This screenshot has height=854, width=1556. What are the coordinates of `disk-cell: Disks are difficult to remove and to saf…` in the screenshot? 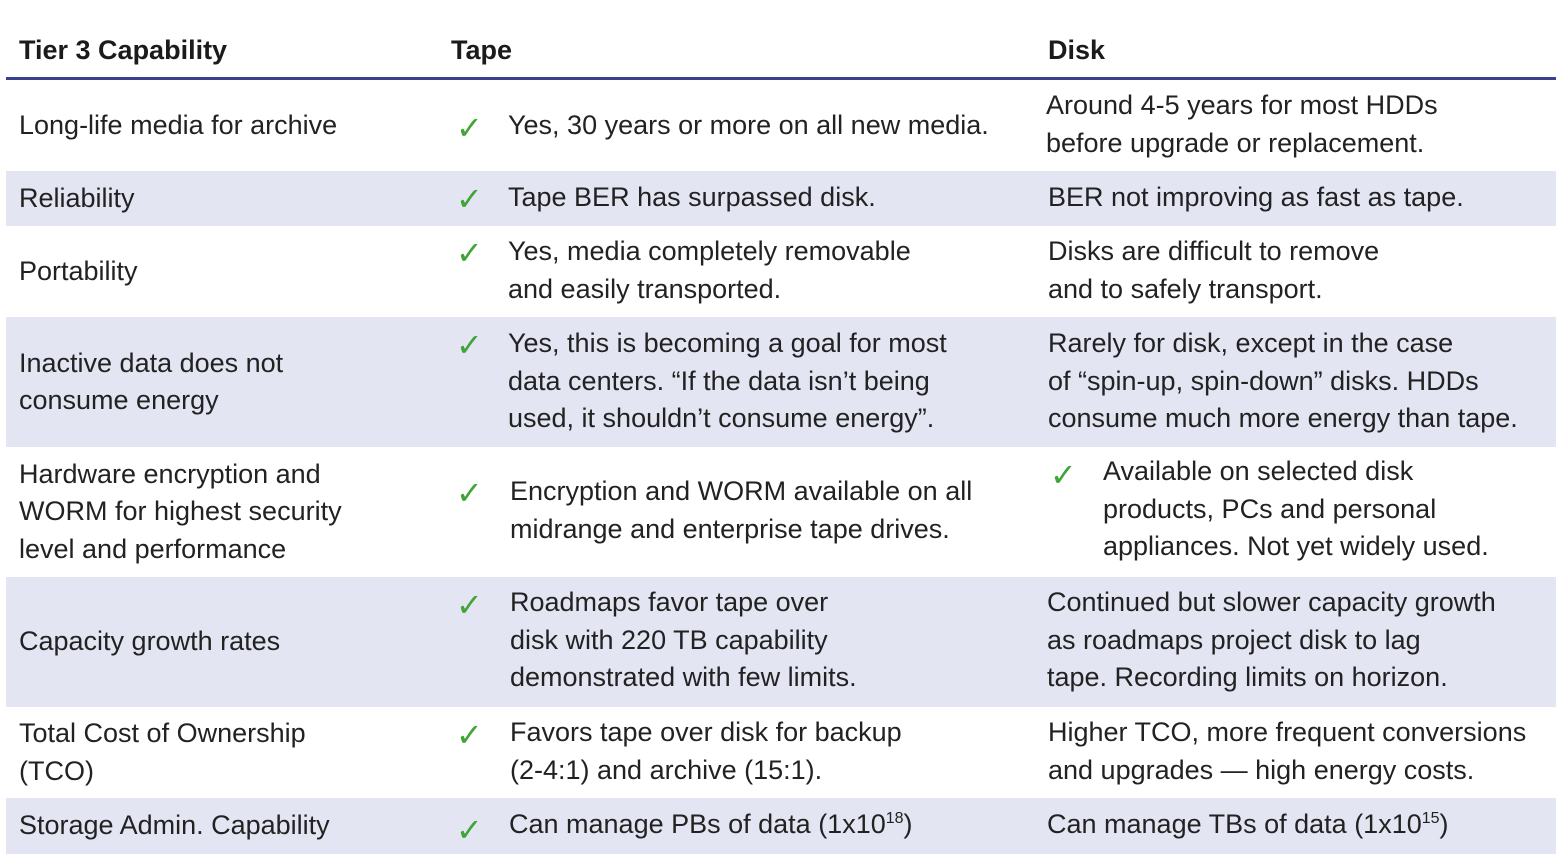 It's located at (1298, 271).